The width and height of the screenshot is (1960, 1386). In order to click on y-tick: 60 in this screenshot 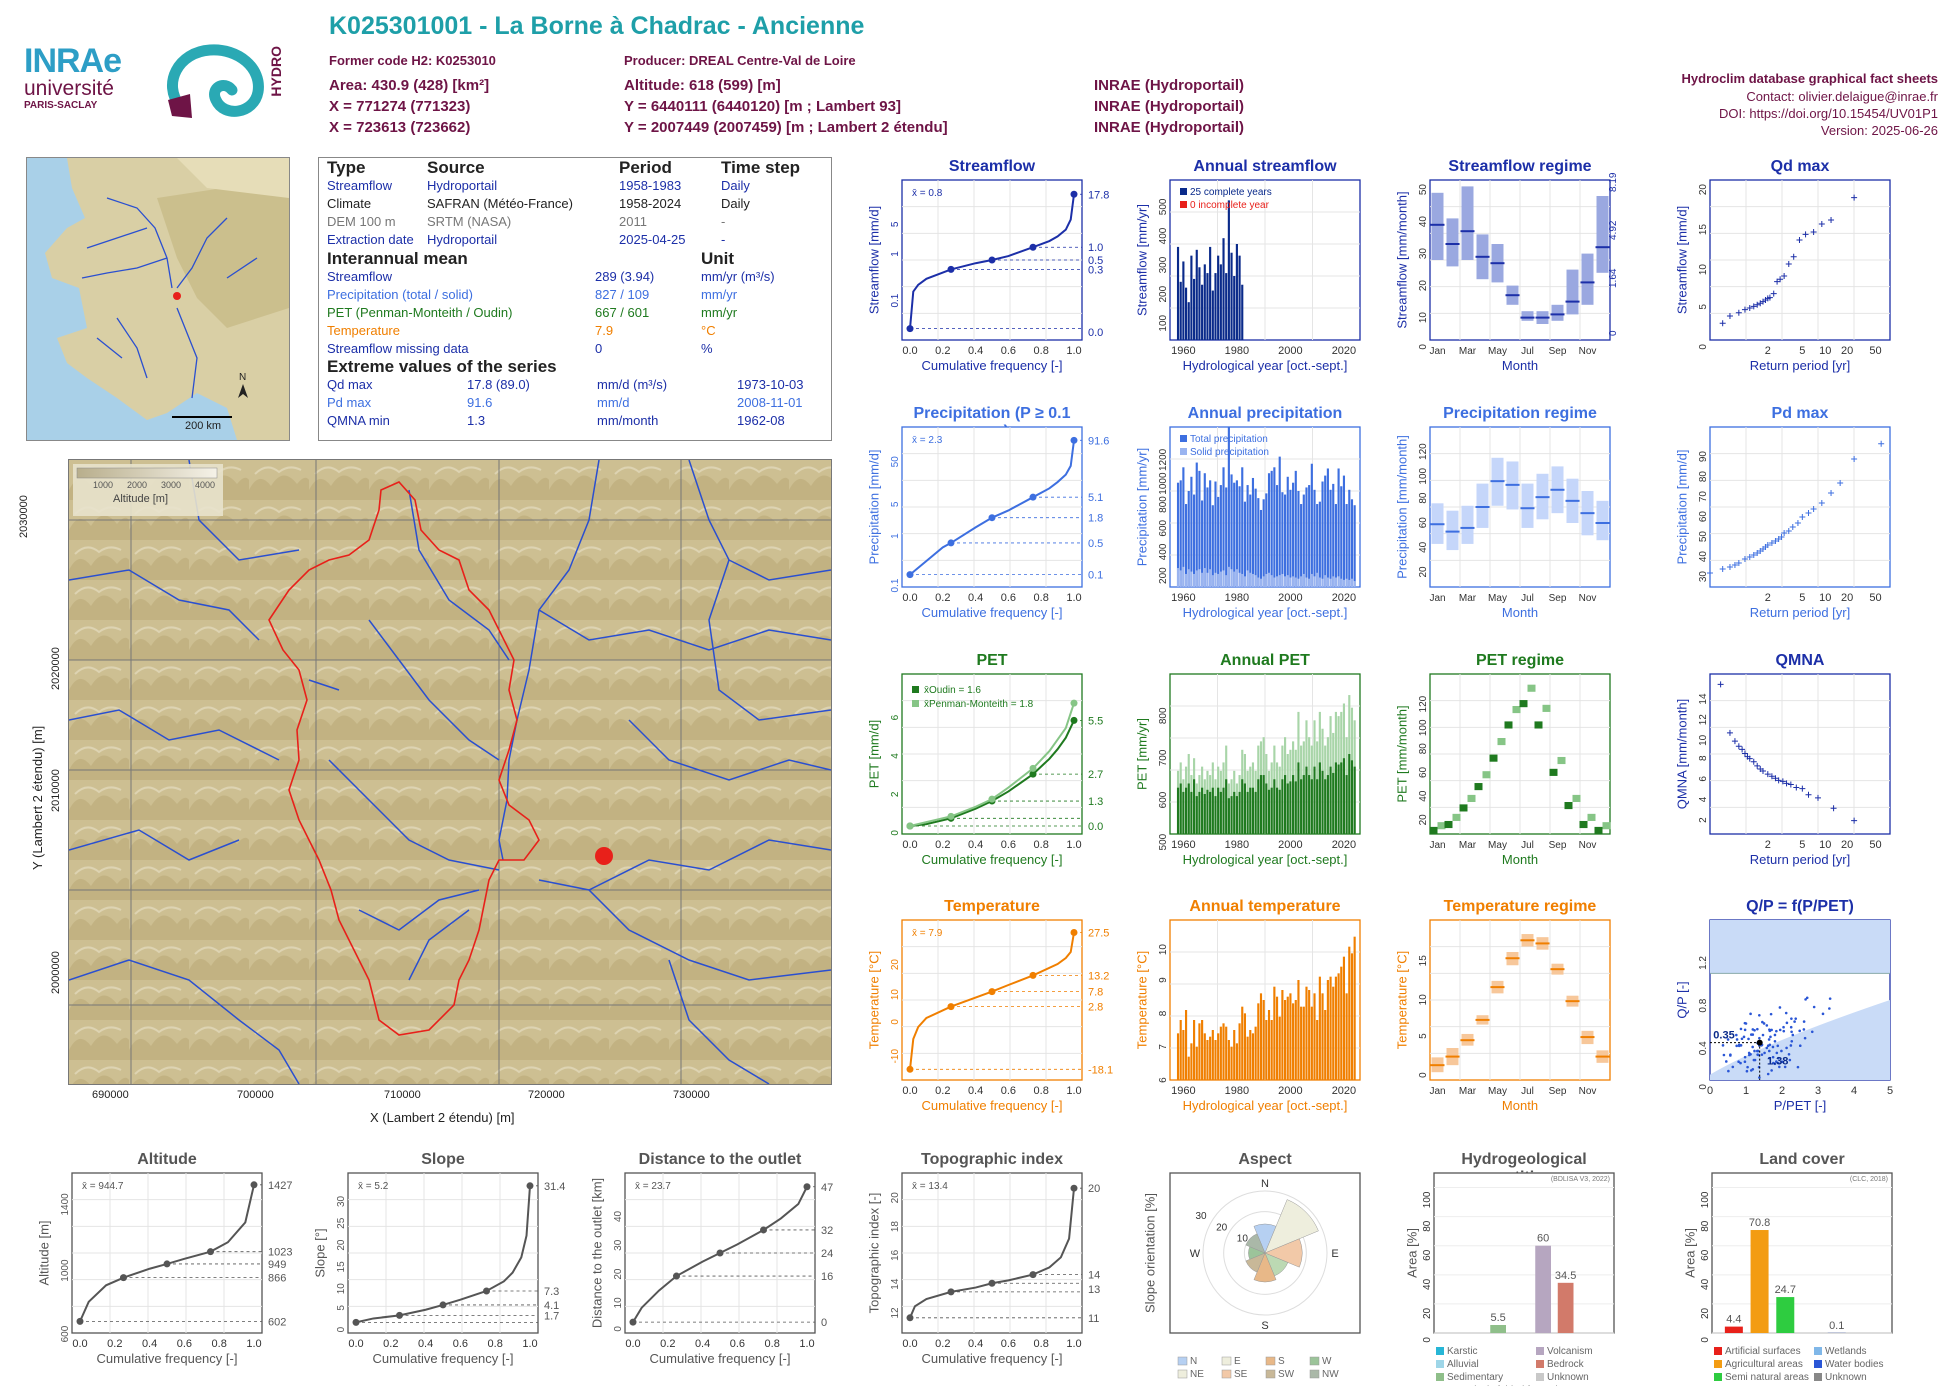, I will do `click(1427, 1255)`.